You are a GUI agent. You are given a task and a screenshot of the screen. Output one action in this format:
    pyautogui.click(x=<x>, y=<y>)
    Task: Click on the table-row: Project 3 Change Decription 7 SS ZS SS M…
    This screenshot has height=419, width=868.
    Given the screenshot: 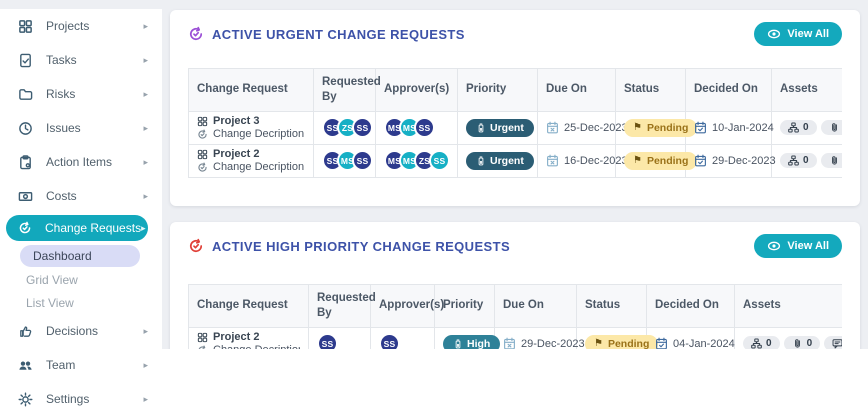 What is the action you would take?
    pyautogui.click(x=515, y=127)
    